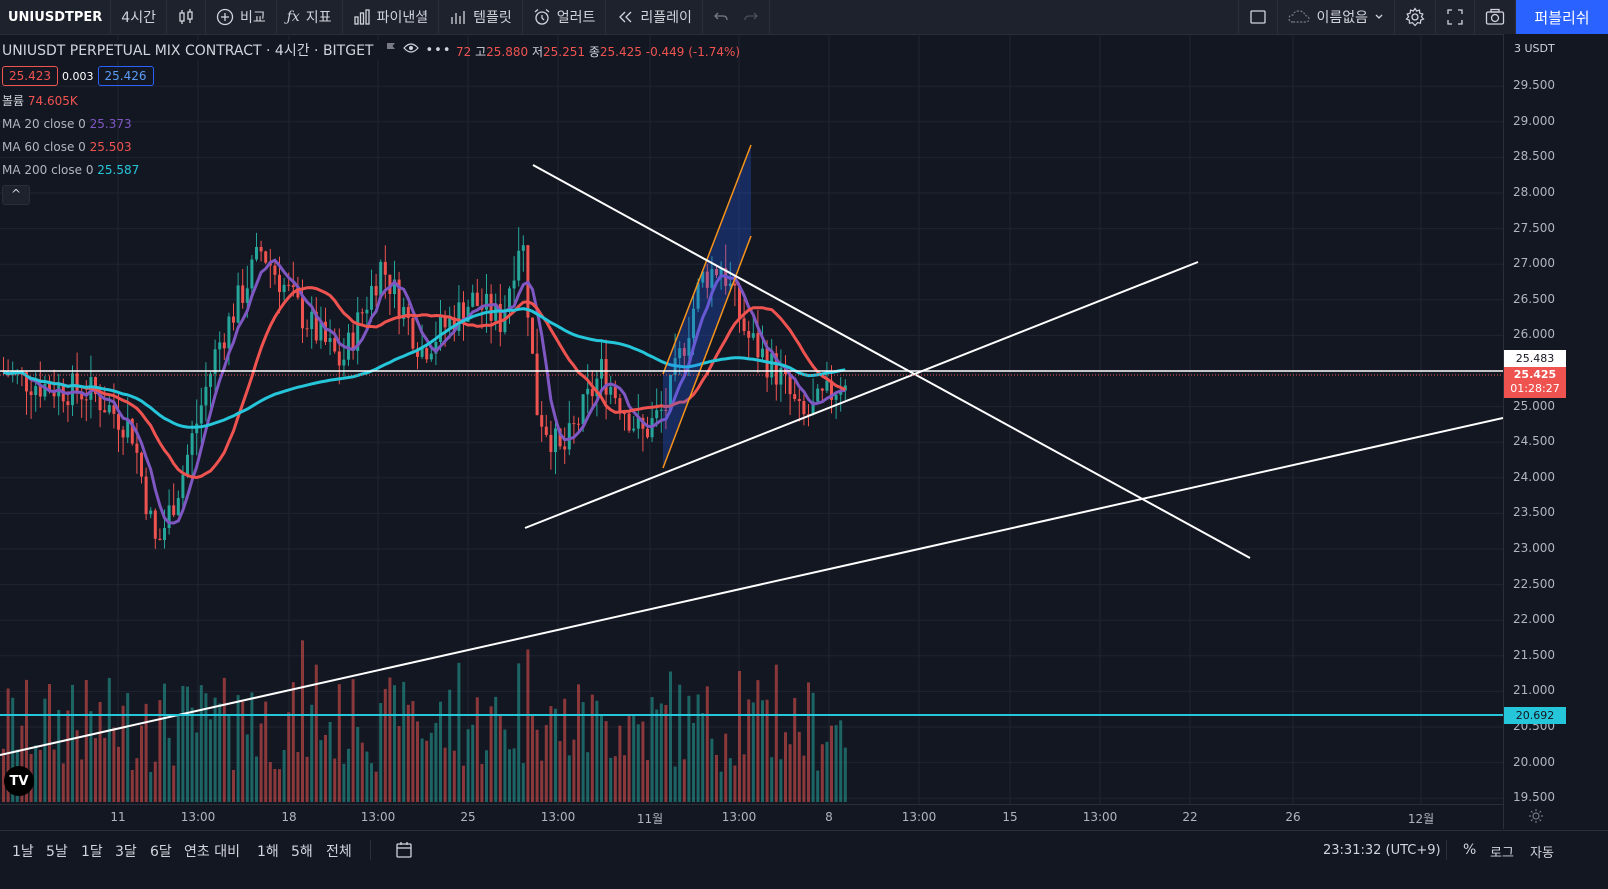 The width and height of the screenshot is (1608, 889). What do you see at coordinates (125, 76) in the screenshot?
I see `ask-price-box: 25.426` at bounding box center [125, 76].